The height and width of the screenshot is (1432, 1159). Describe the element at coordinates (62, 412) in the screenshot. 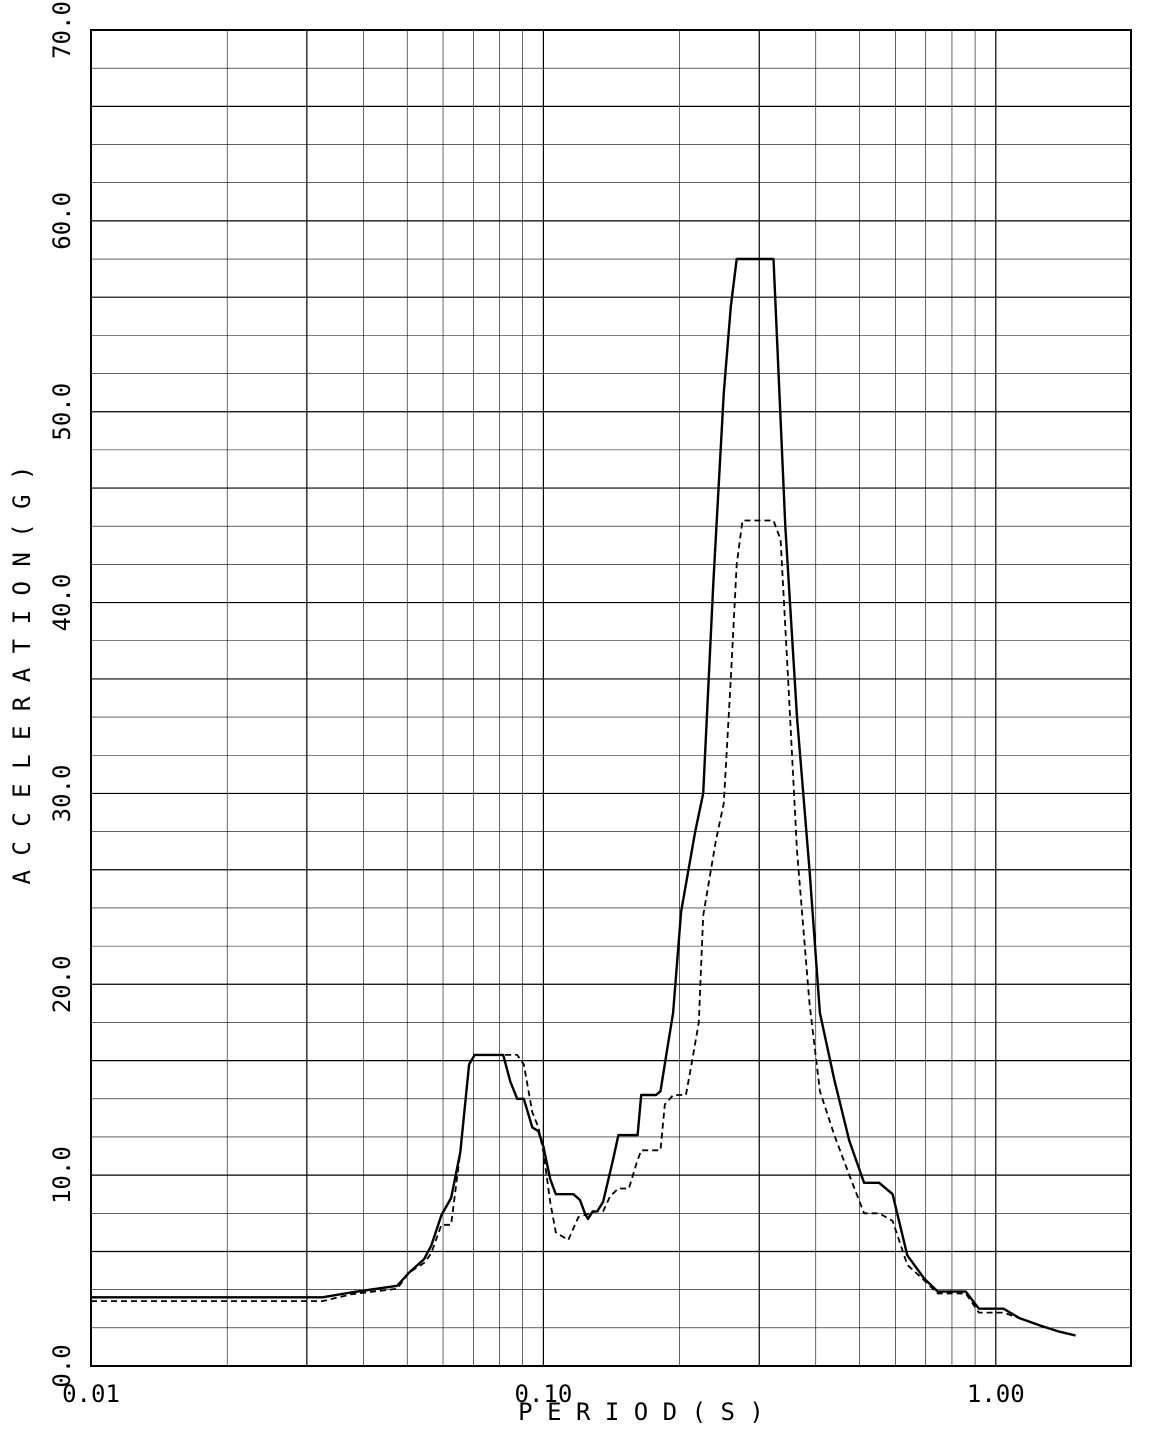

I see `y-tick-label: 50.0` at that location.